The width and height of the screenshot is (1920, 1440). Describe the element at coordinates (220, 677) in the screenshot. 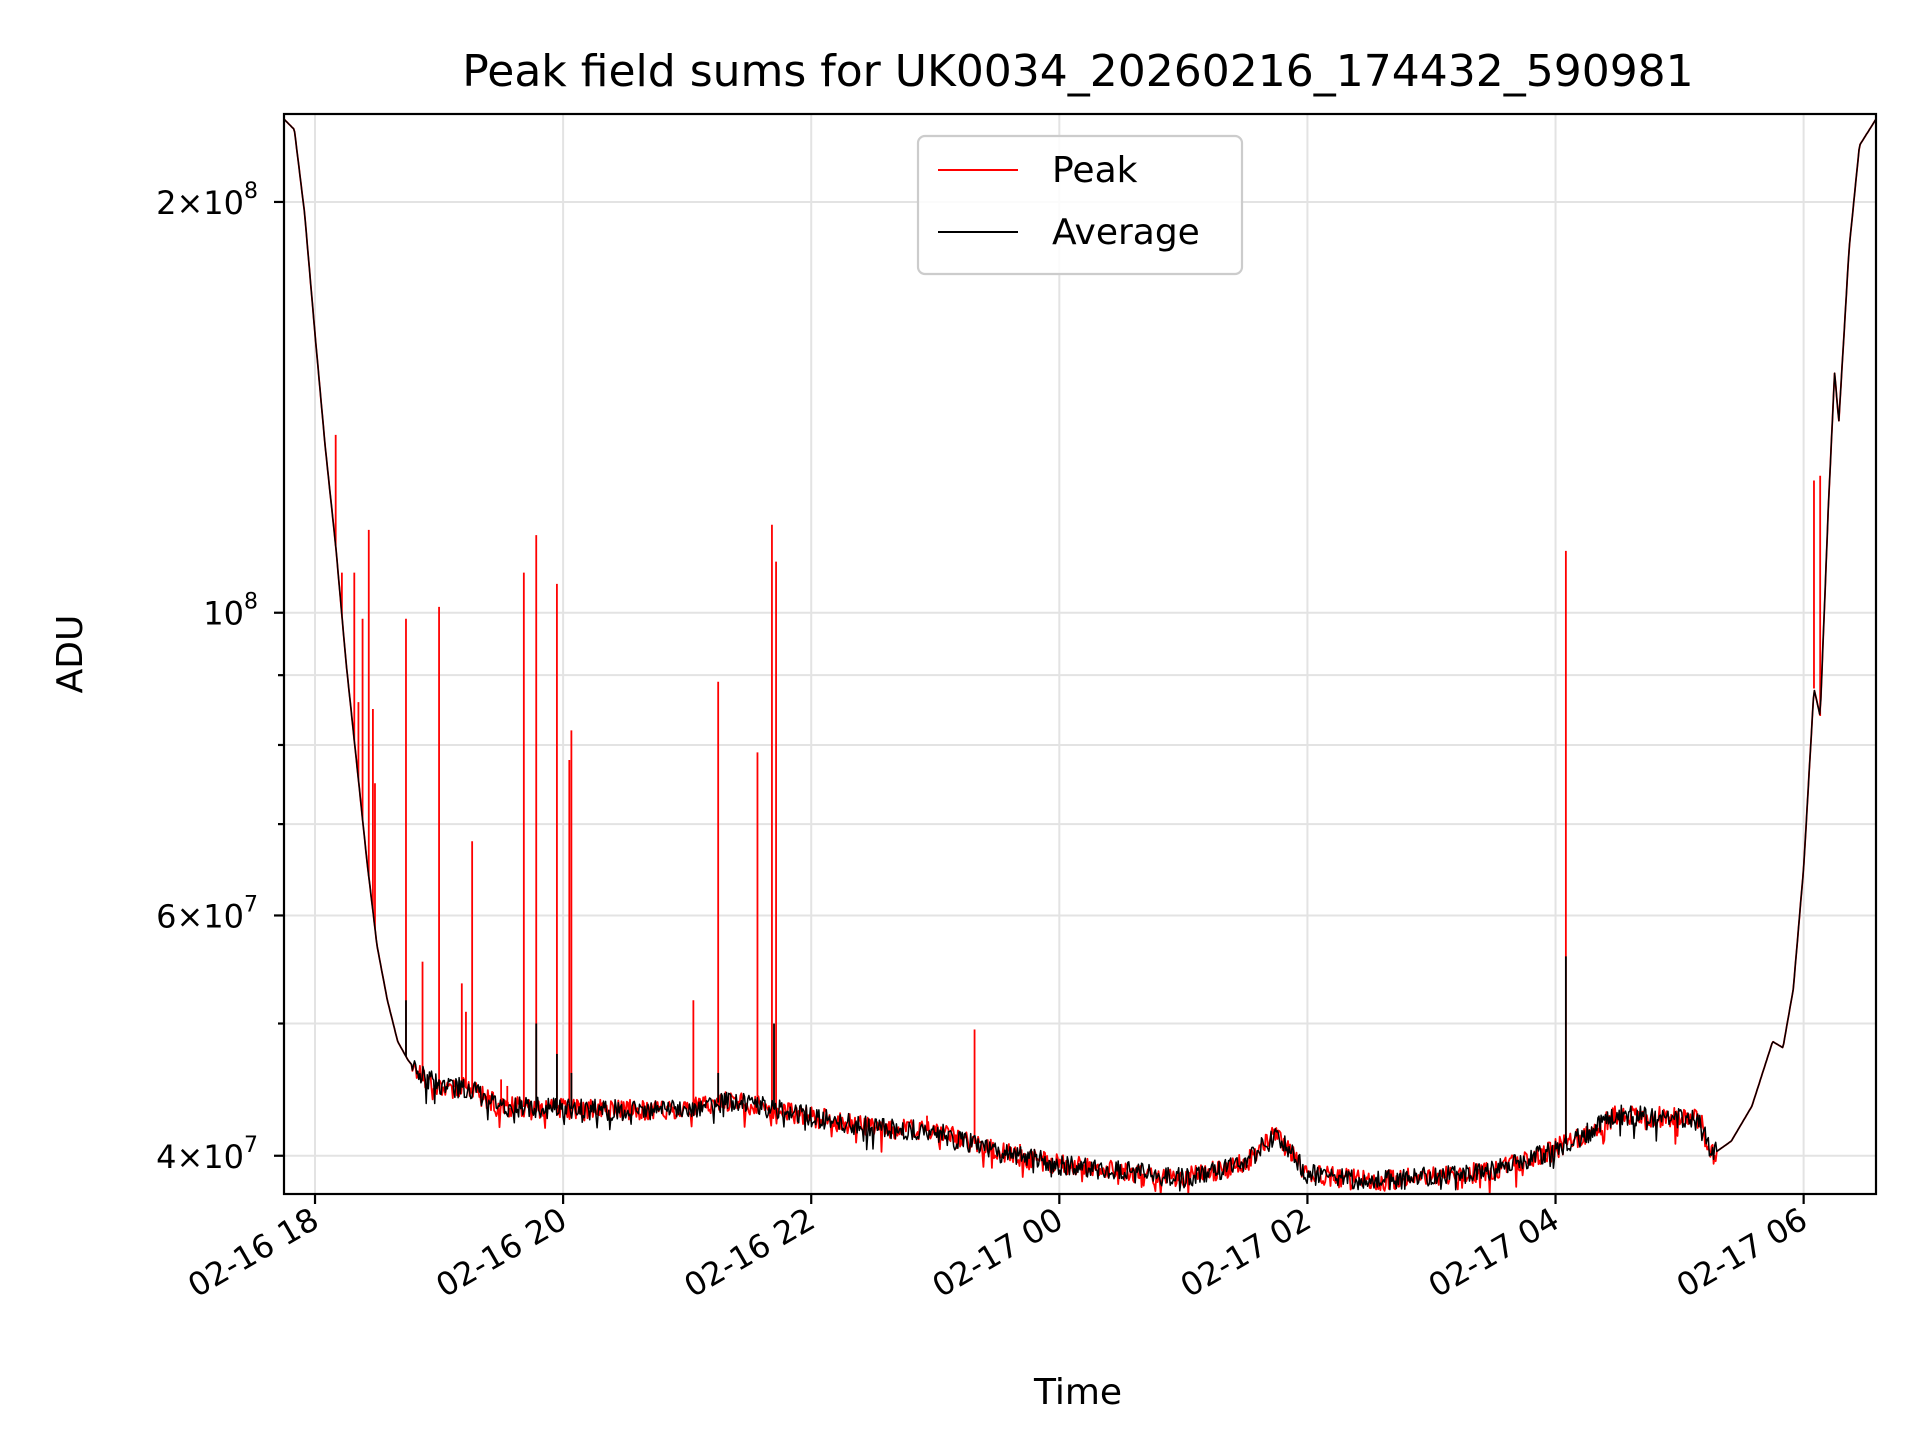

I see `y-axis: 2×108 108 6×107 4×107` at that location.